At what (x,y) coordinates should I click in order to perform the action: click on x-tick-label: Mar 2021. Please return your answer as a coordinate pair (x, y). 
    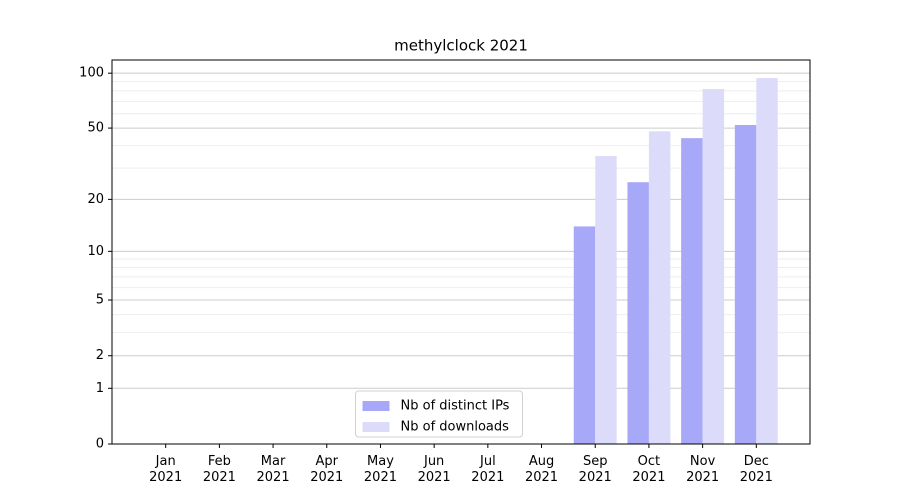
    Looking at the image, I should click on (273, 469).